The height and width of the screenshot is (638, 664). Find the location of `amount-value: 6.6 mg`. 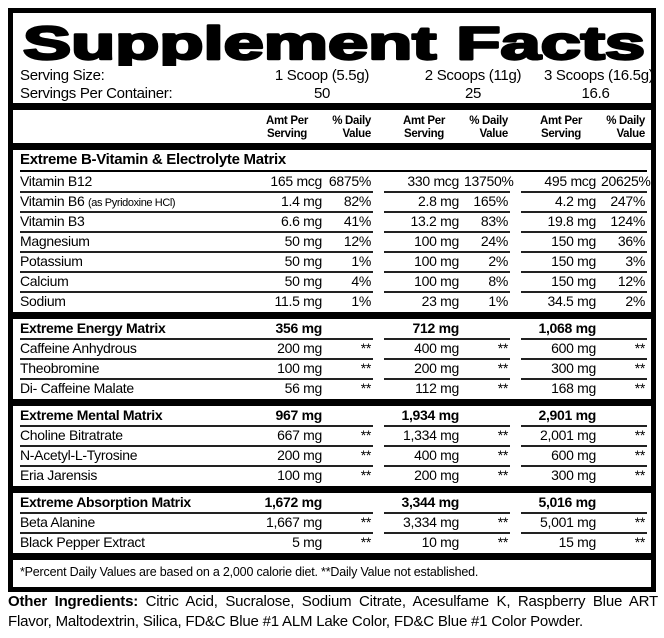

amount-value: 6.6 mg is located at coordinates (301, 221).